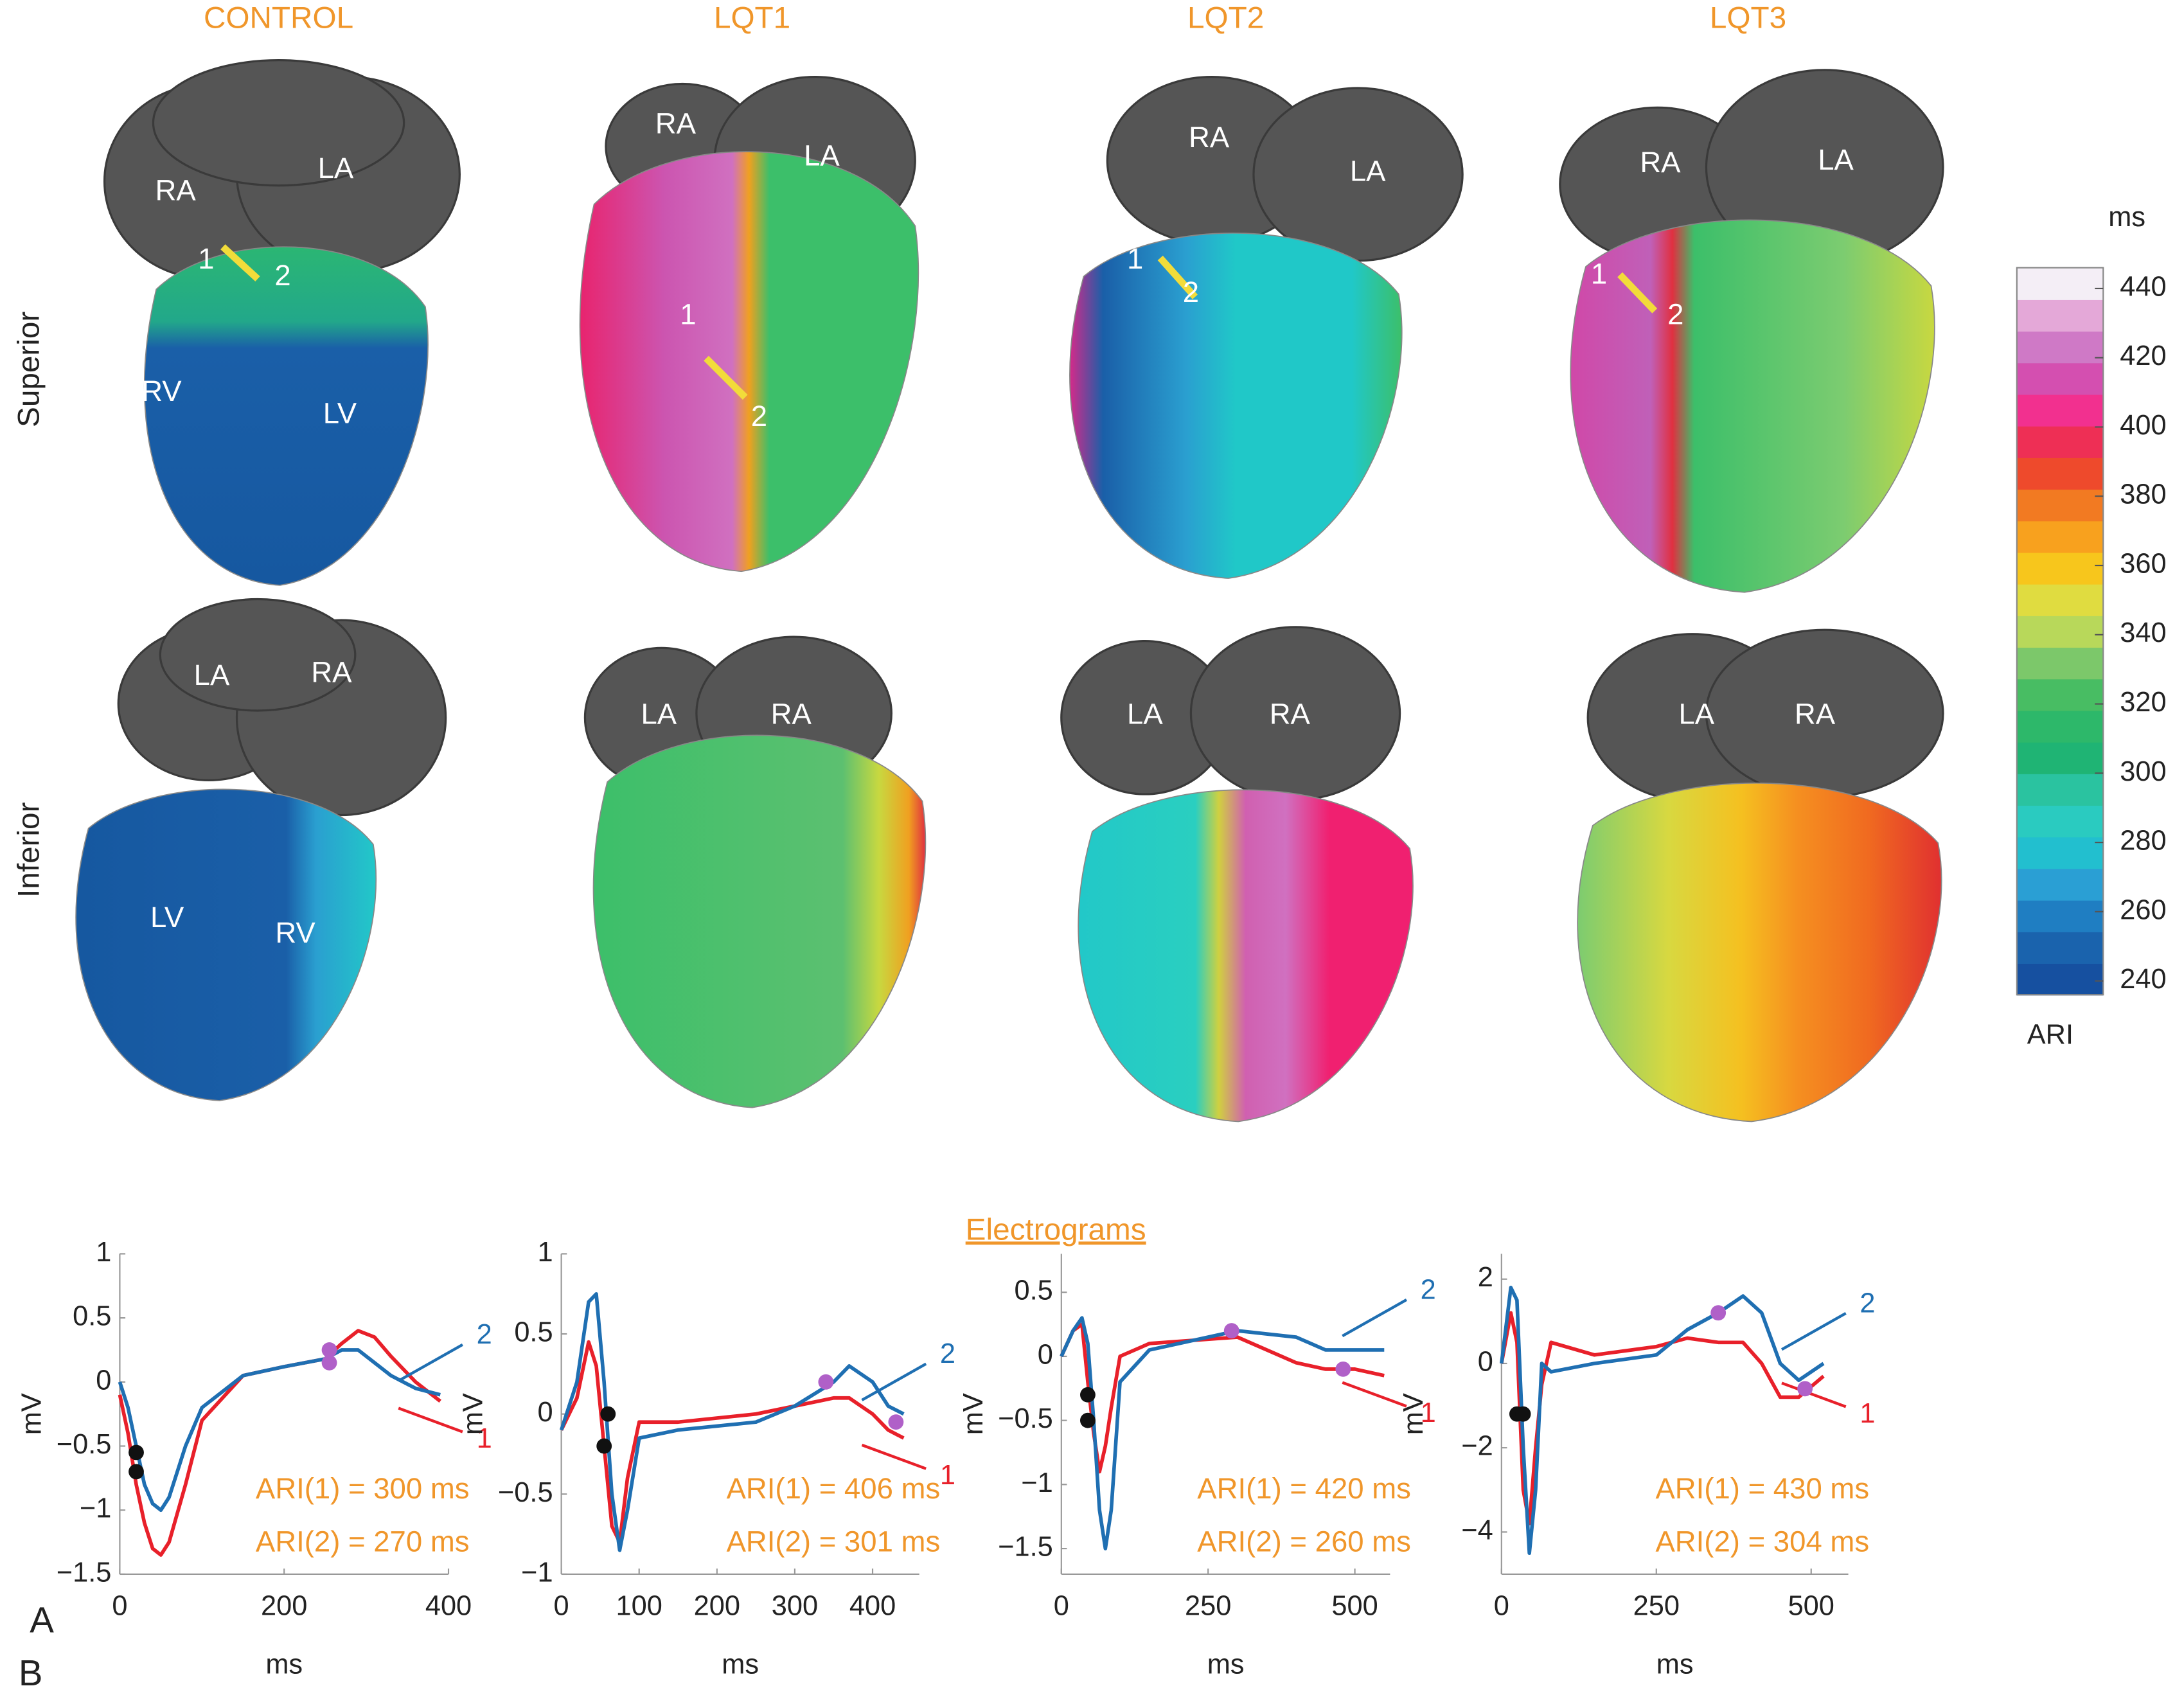 This screenshot has width=2184, height=1704. What do you see at coordinates (104, 1252) in the screenshot?
I see `y-tick-label: 1` at bounding box center [104, 1252].